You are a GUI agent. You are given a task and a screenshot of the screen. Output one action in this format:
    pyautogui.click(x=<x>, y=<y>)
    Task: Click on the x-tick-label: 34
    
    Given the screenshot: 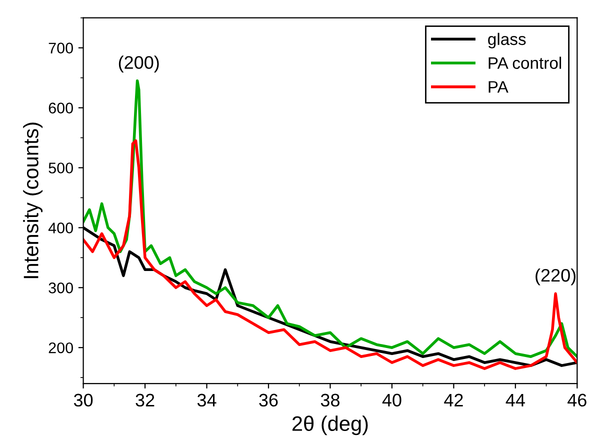 What is the action you would take?
    pyautogui.click(x=206, y=400)
    